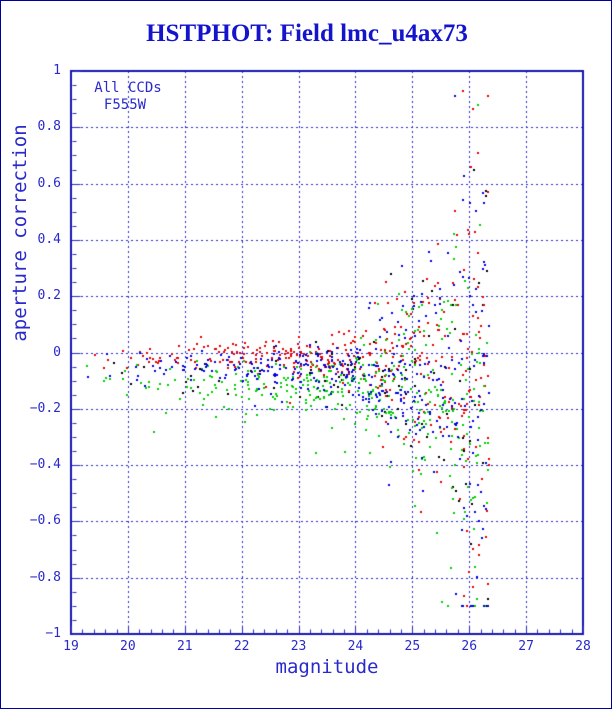 The width and height of the screenshot is (612, 709). What do you see at coordinates (298, 646) in the screenshot?
I see `x-tick-label: 23` at bounding box center [298, 646].